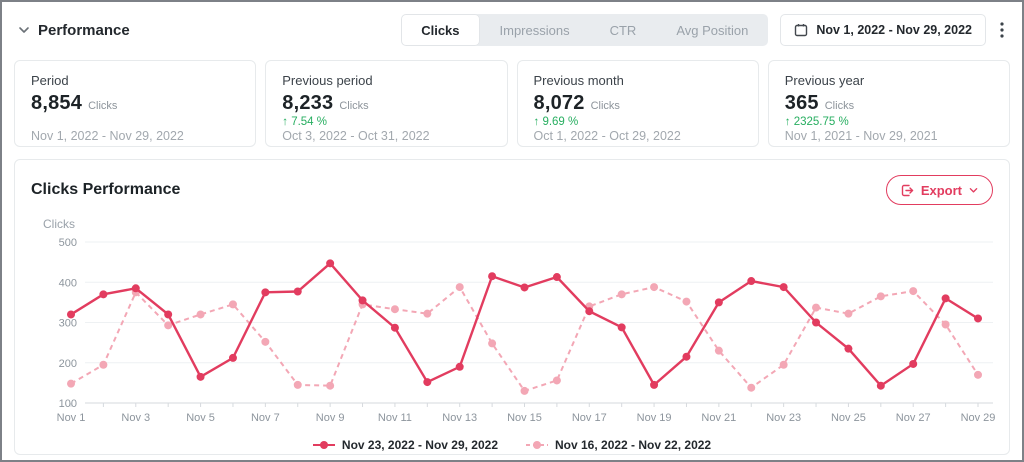 The height and width of the screenshot is (462, 1024). What do you see at coordinates (68, 283) in the screenshot?
I see `svg-text: 400` at bounding box center [68, 283].